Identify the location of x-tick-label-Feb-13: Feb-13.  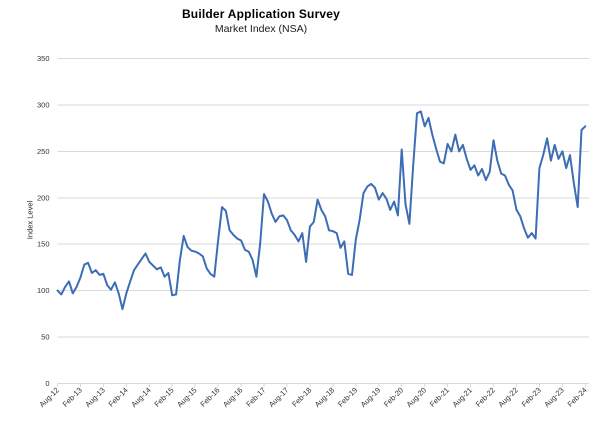
(72, 397).